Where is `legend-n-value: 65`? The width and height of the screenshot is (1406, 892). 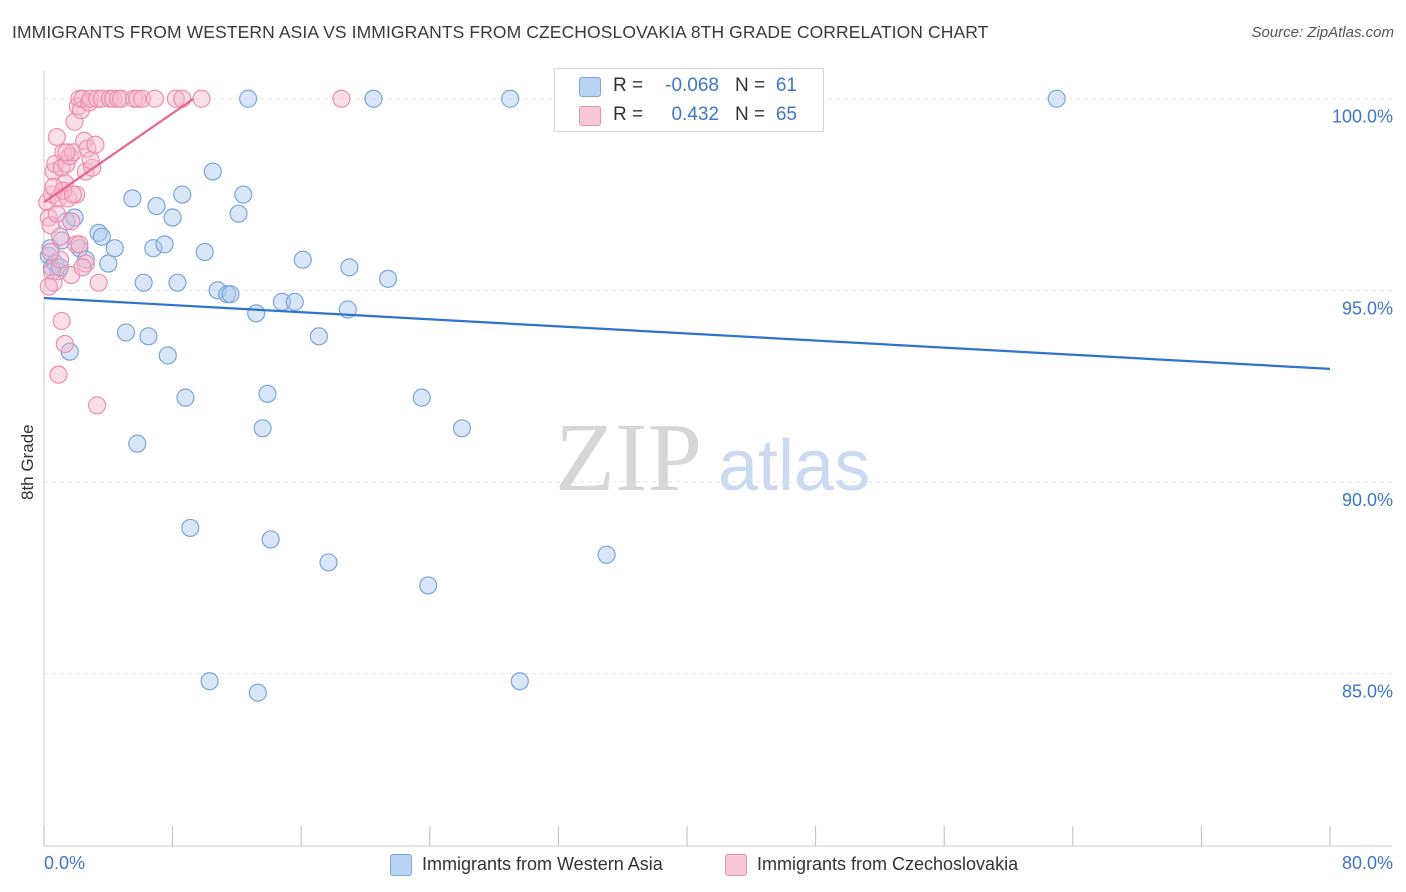
legend-n-value: 65 is located at coordinates (786, 114).